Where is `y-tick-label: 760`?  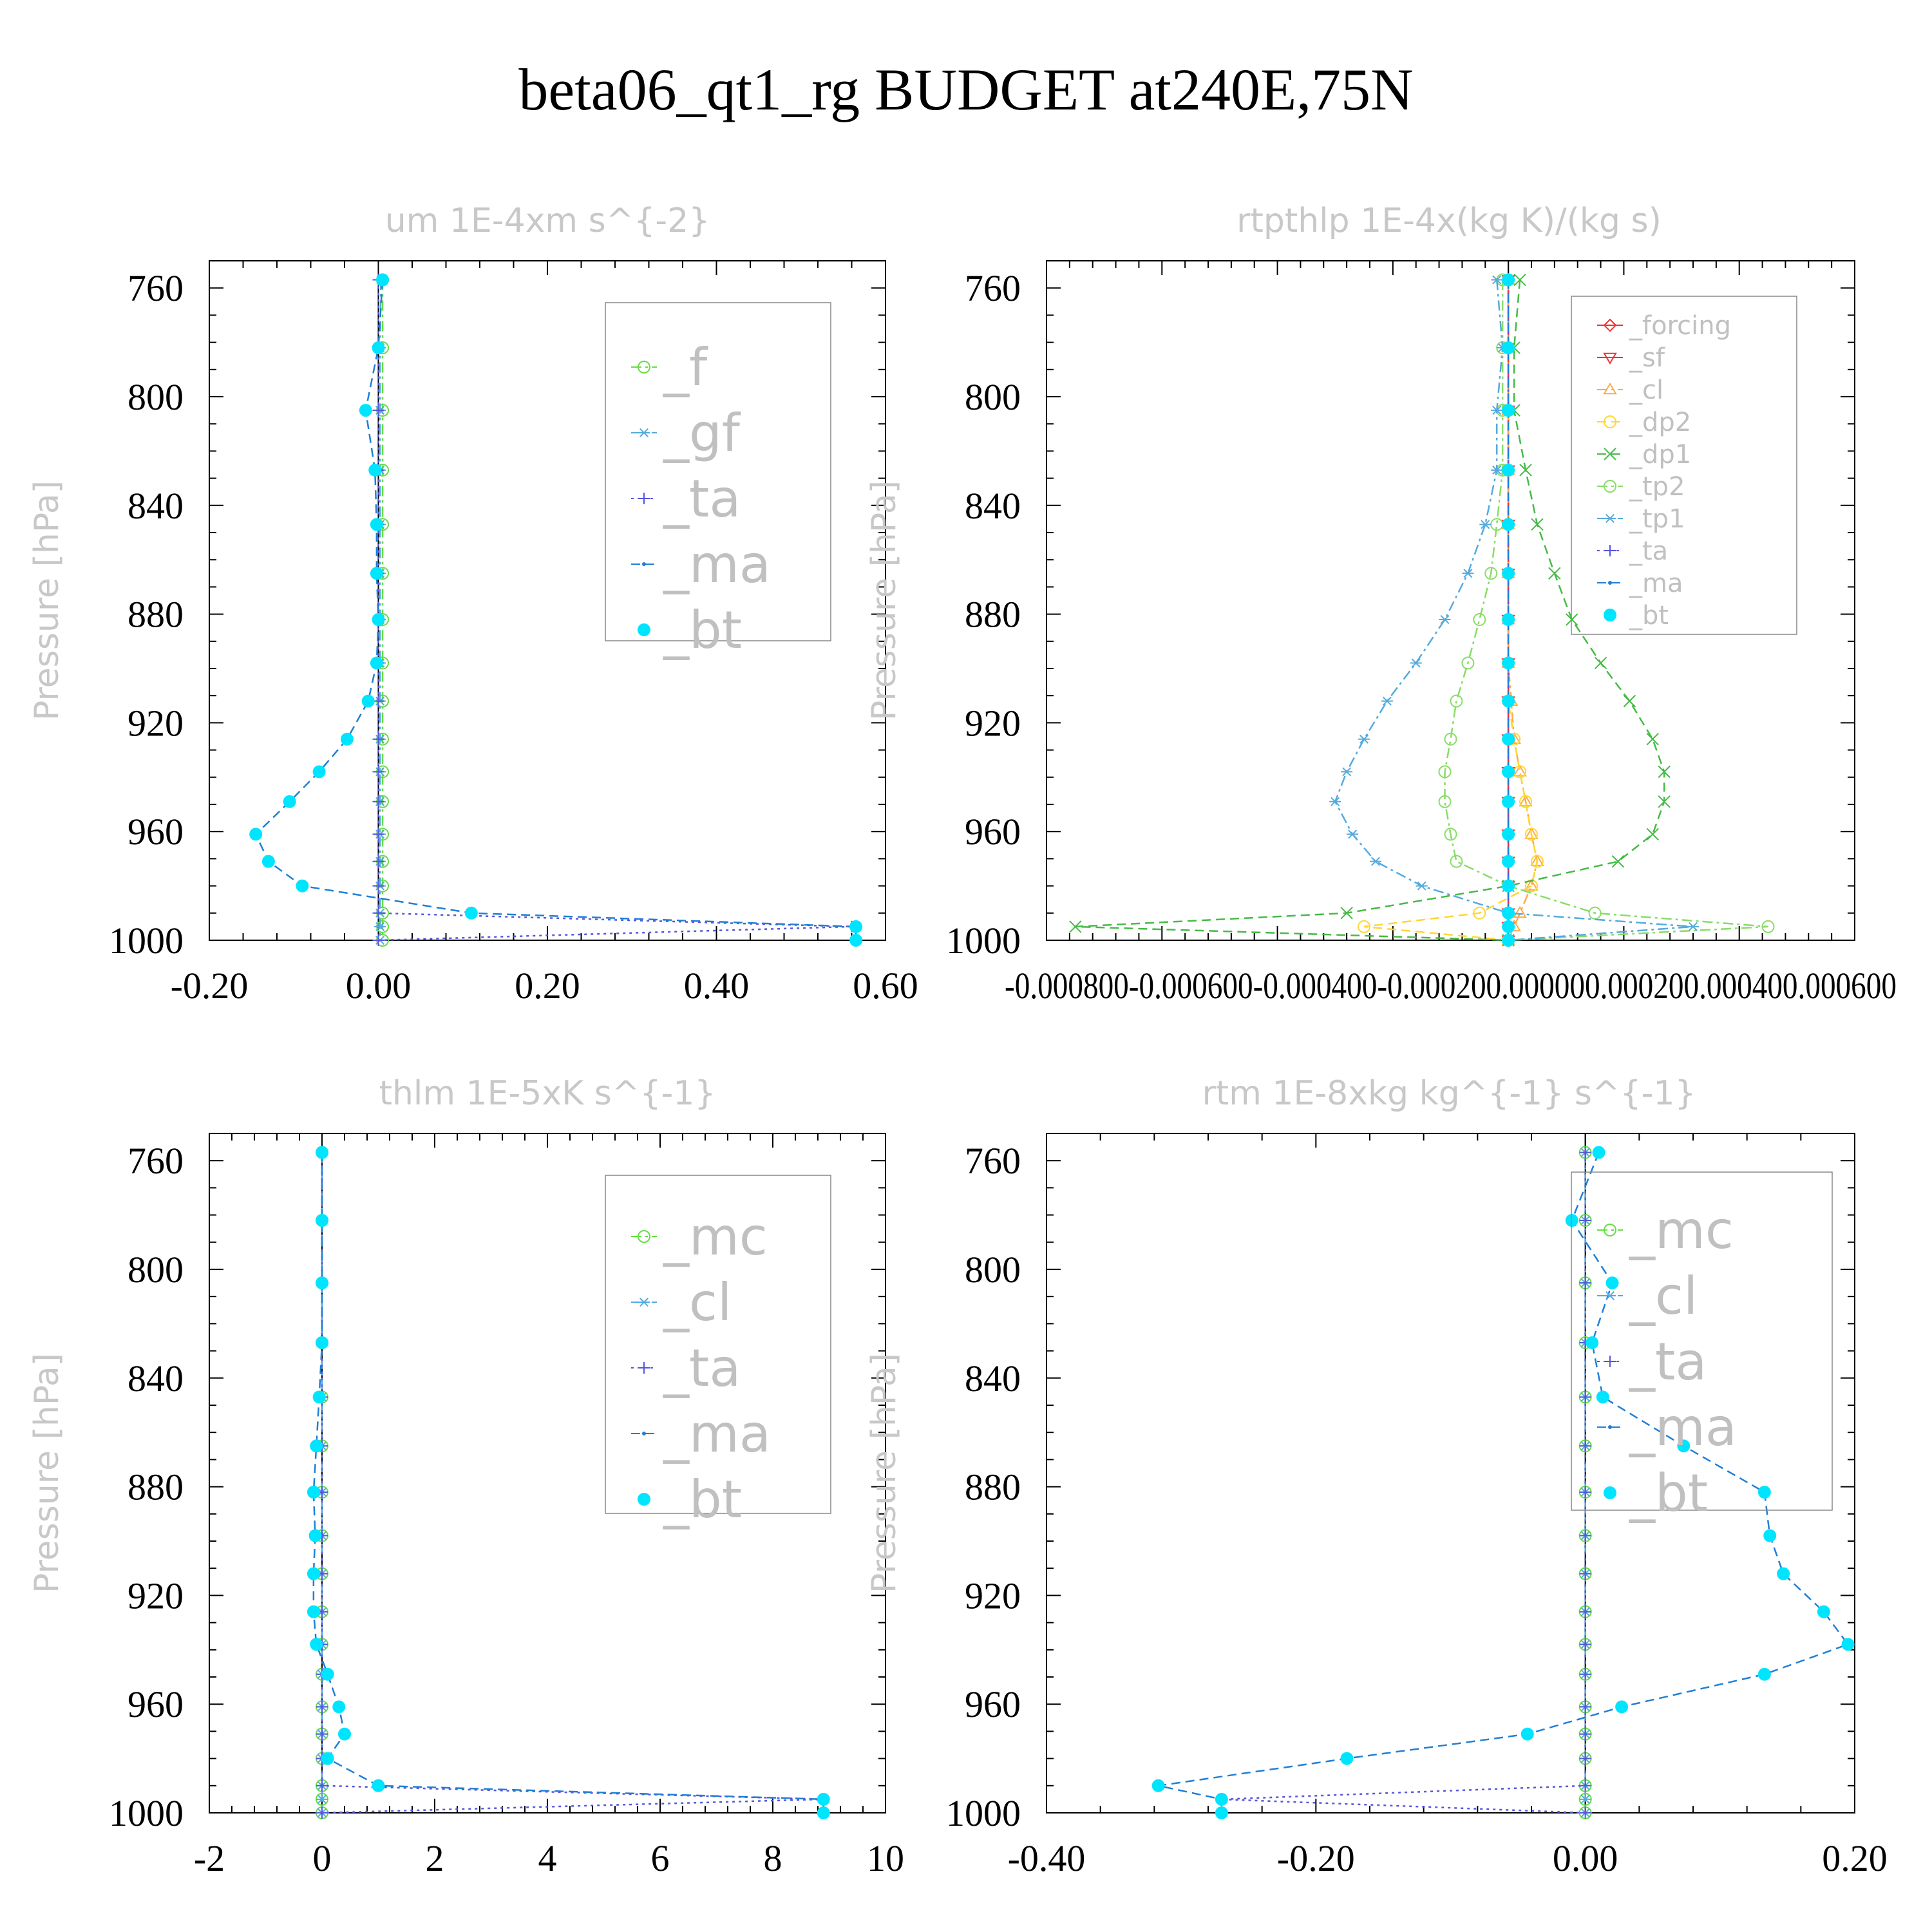 y-tick-label: 760 is located at coordinates (993, 288).